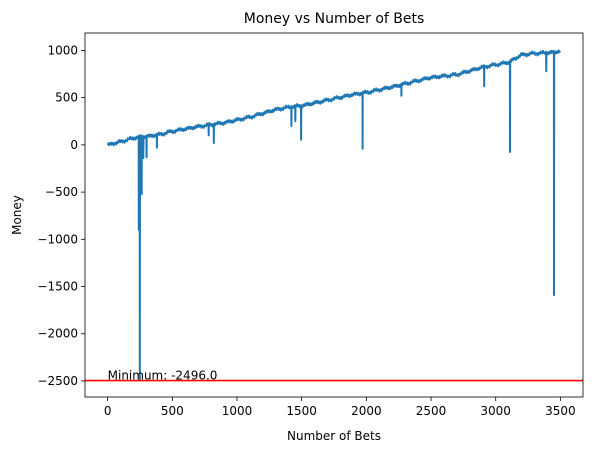 Image resolution: width=592 pixels, height=453 pixels. Describe the element at coordinates (431, 411) in the screenshot. I see `x-tick-label: 2500` at that location.